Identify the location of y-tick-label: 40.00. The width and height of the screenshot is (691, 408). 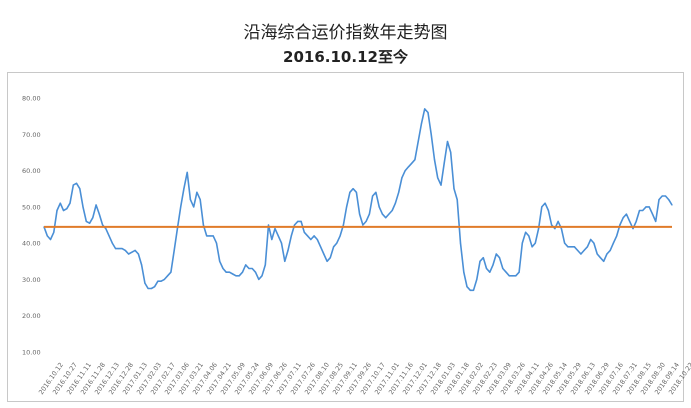
(31, 244).